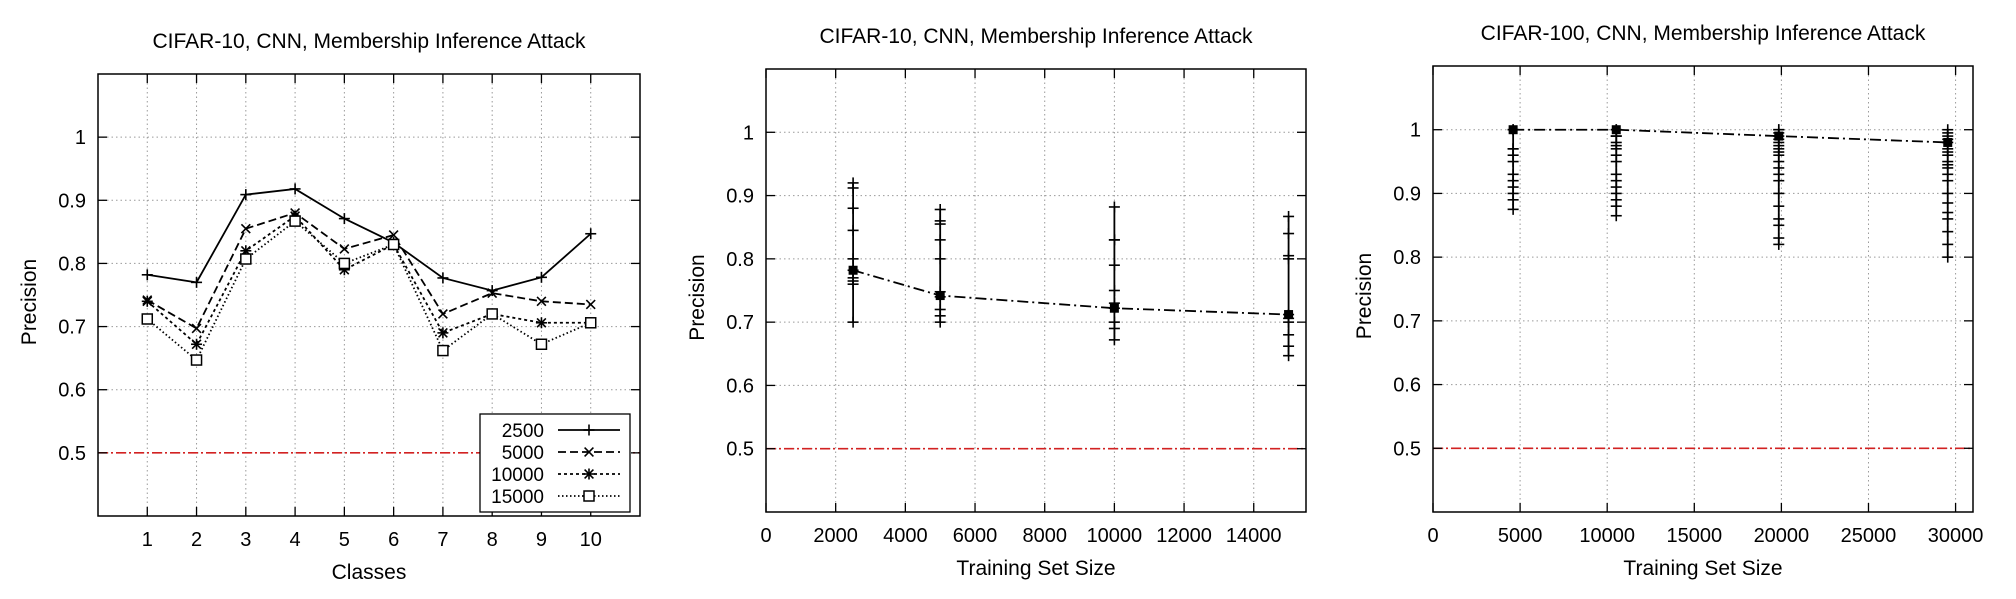 The height and width of the screenshot is (599, 2016). I want to click on chart-1-xtick-label-4: 5, so click(344, 540).